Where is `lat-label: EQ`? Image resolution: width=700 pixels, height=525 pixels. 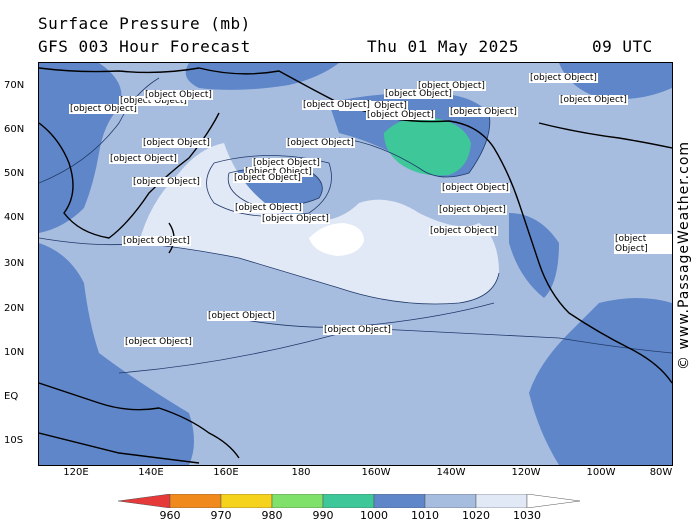 lat-label: EQ is located at coordinates (11, 396).